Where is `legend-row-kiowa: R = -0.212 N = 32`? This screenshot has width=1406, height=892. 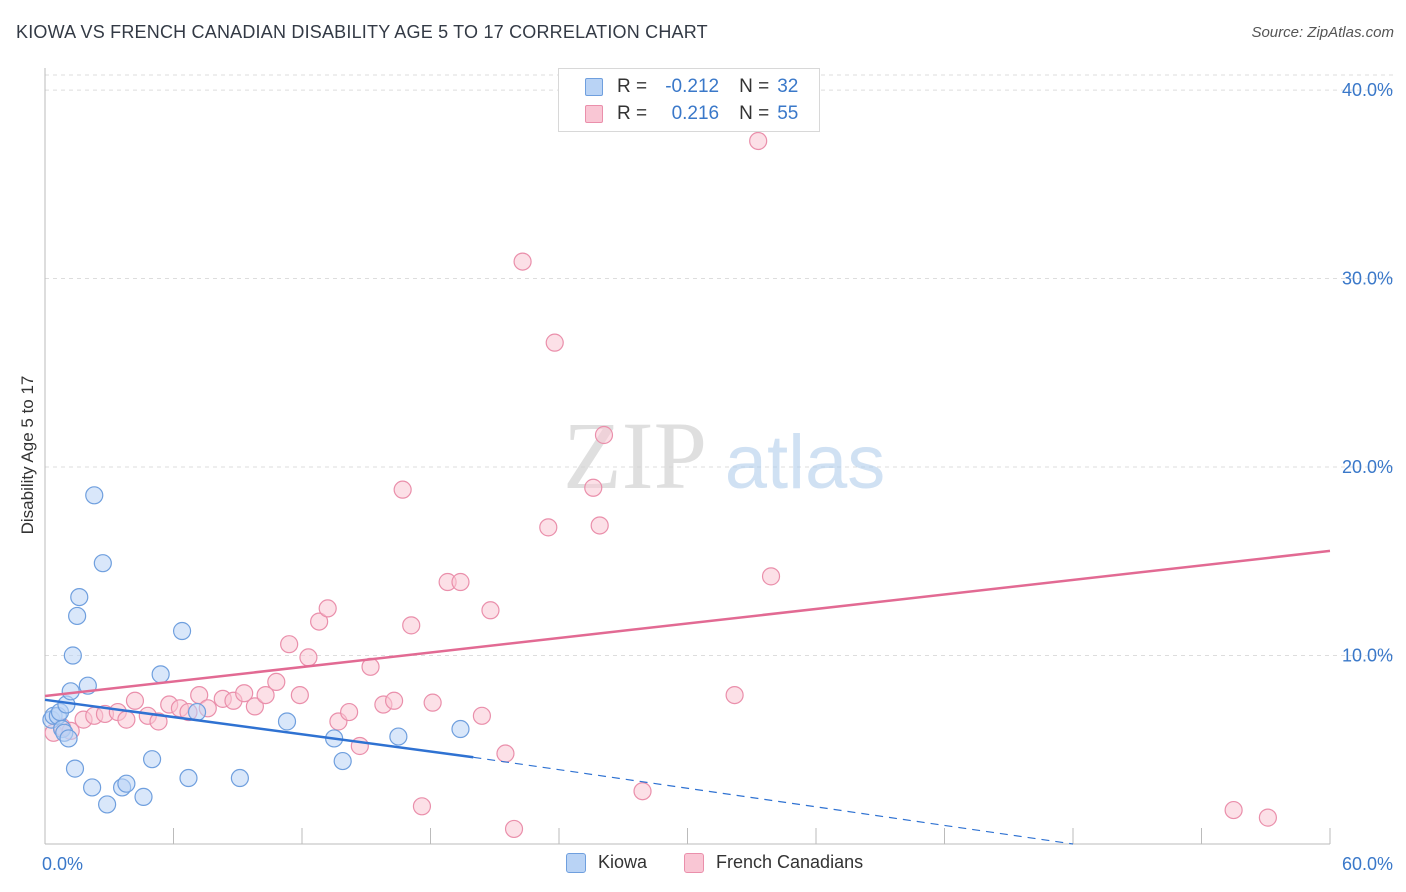
legend-row-kiowa: R = -0.212 N = 32 is located at coordinates (691, 87).